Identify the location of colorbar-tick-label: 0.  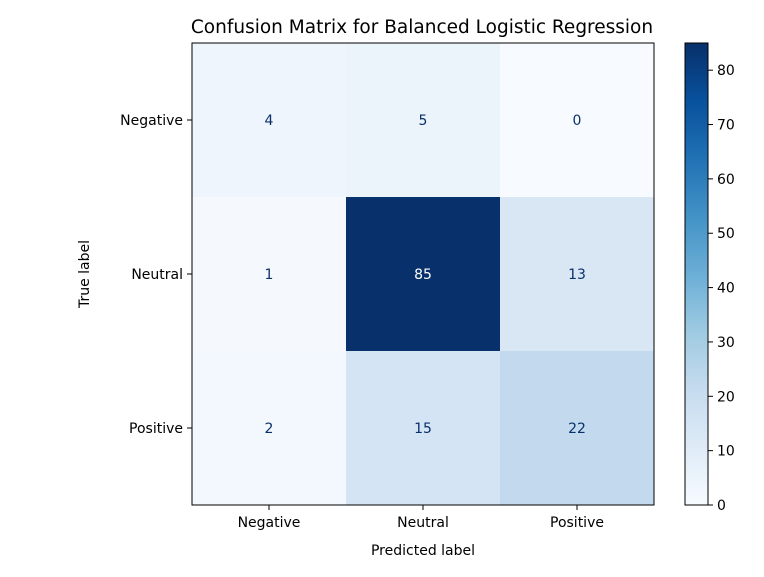
(721, 506).